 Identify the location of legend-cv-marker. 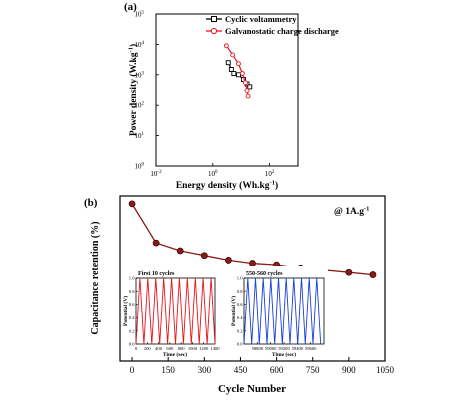
(214, 19).